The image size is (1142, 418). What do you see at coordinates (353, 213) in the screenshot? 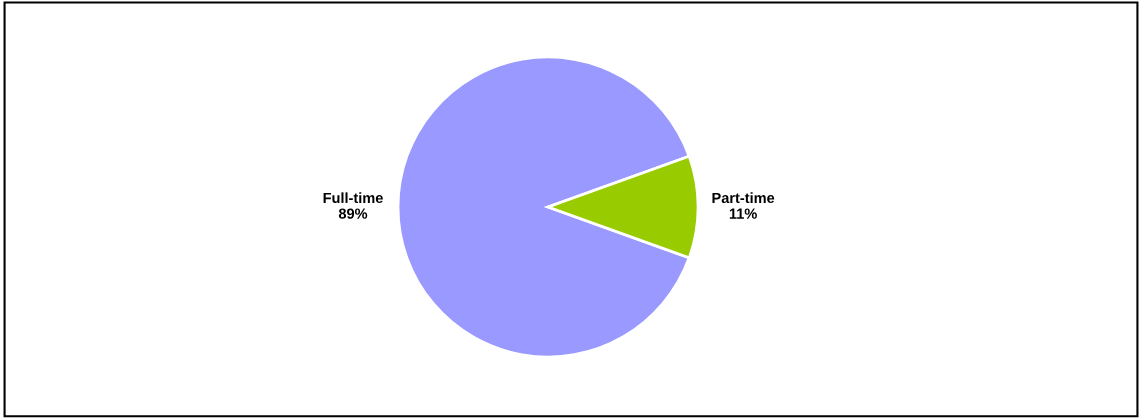
I see `data-label: 89%` at bounding box center [353, 213].